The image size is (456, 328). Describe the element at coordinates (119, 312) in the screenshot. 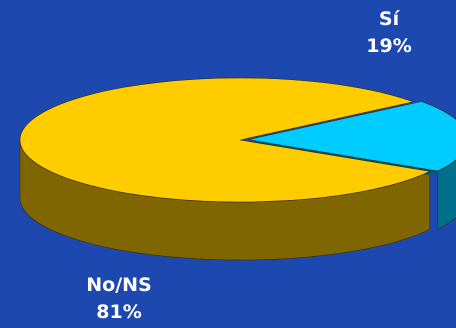

I see `slice-value-no-ns: 81%` at that location.